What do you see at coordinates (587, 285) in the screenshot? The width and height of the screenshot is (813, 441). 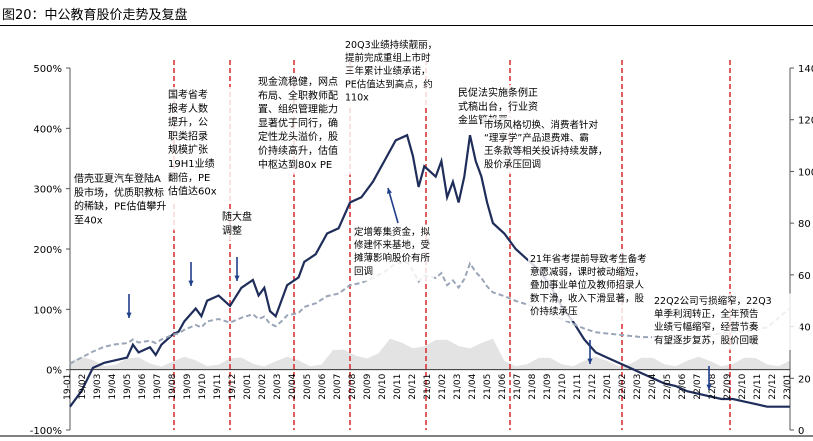 I see `annotation-line: 叠加事业单位及教师招录人` at bounding box center [587, 285].